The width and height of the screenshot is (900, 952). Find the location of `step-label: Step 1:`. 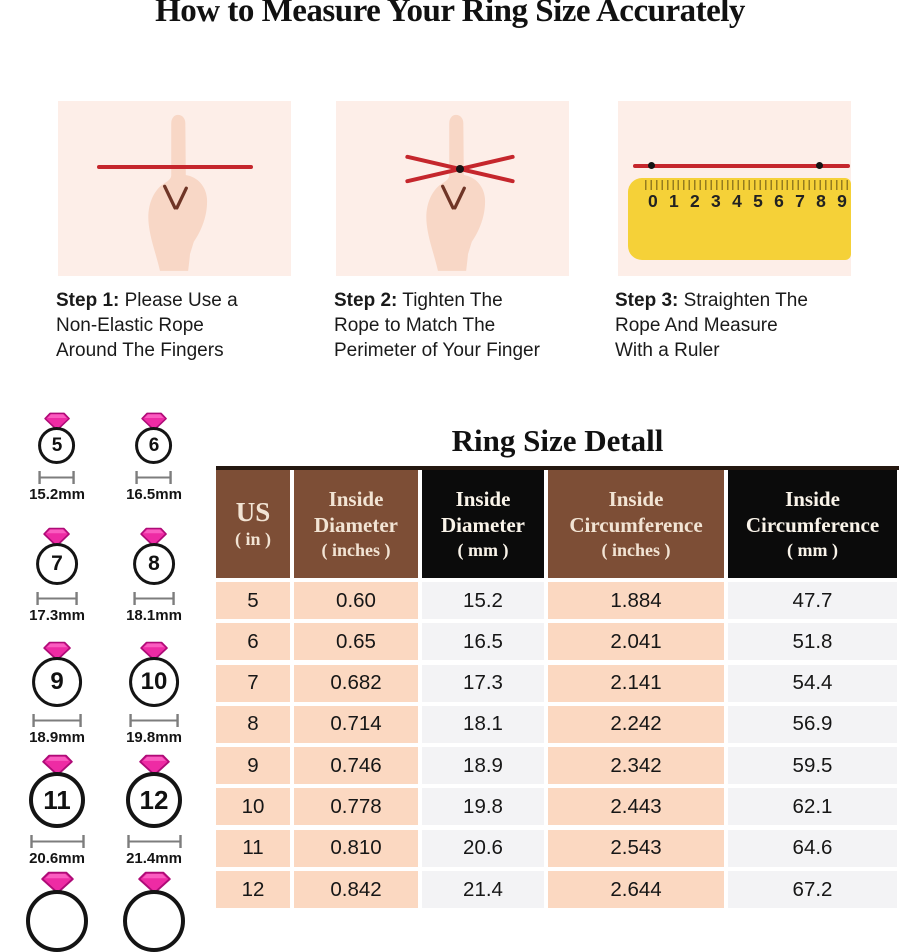

step-label: Step 1: is located at coordinates (88, 300).